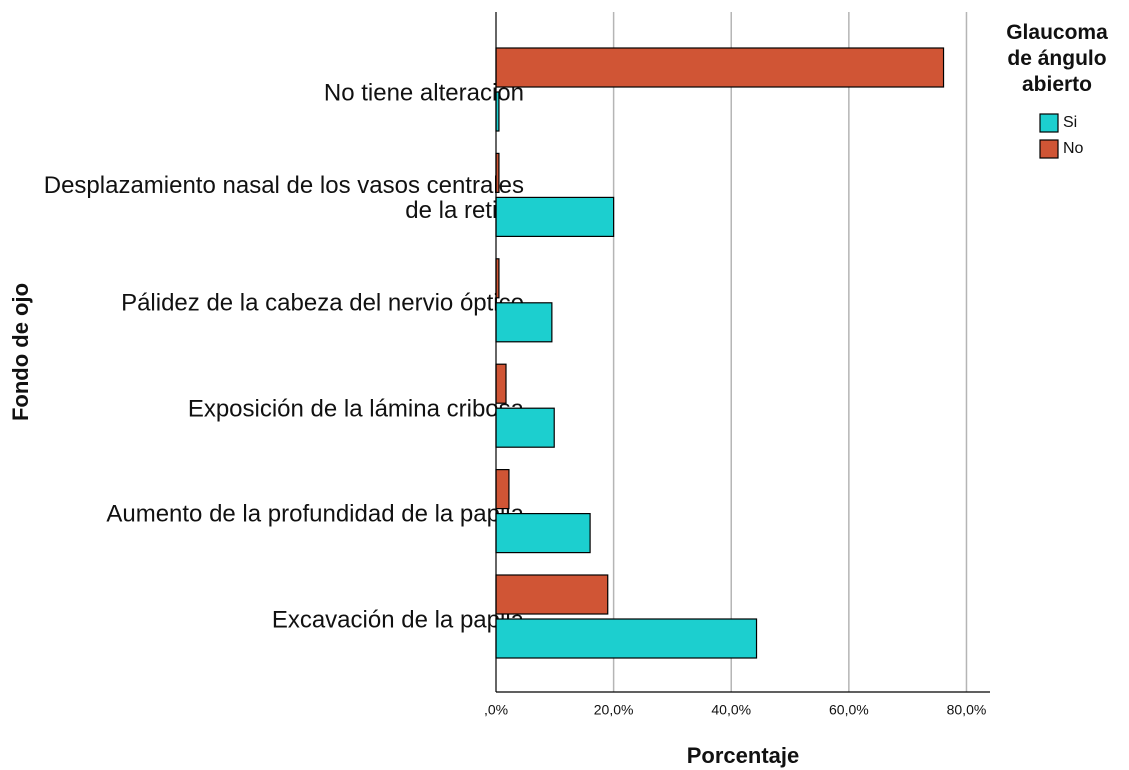 The height and width of the screenshot is (770, 1129). Describe the element at coordinates (849, 710) in the screenshot. I see `x-tick-label: 60,0%` at that location.